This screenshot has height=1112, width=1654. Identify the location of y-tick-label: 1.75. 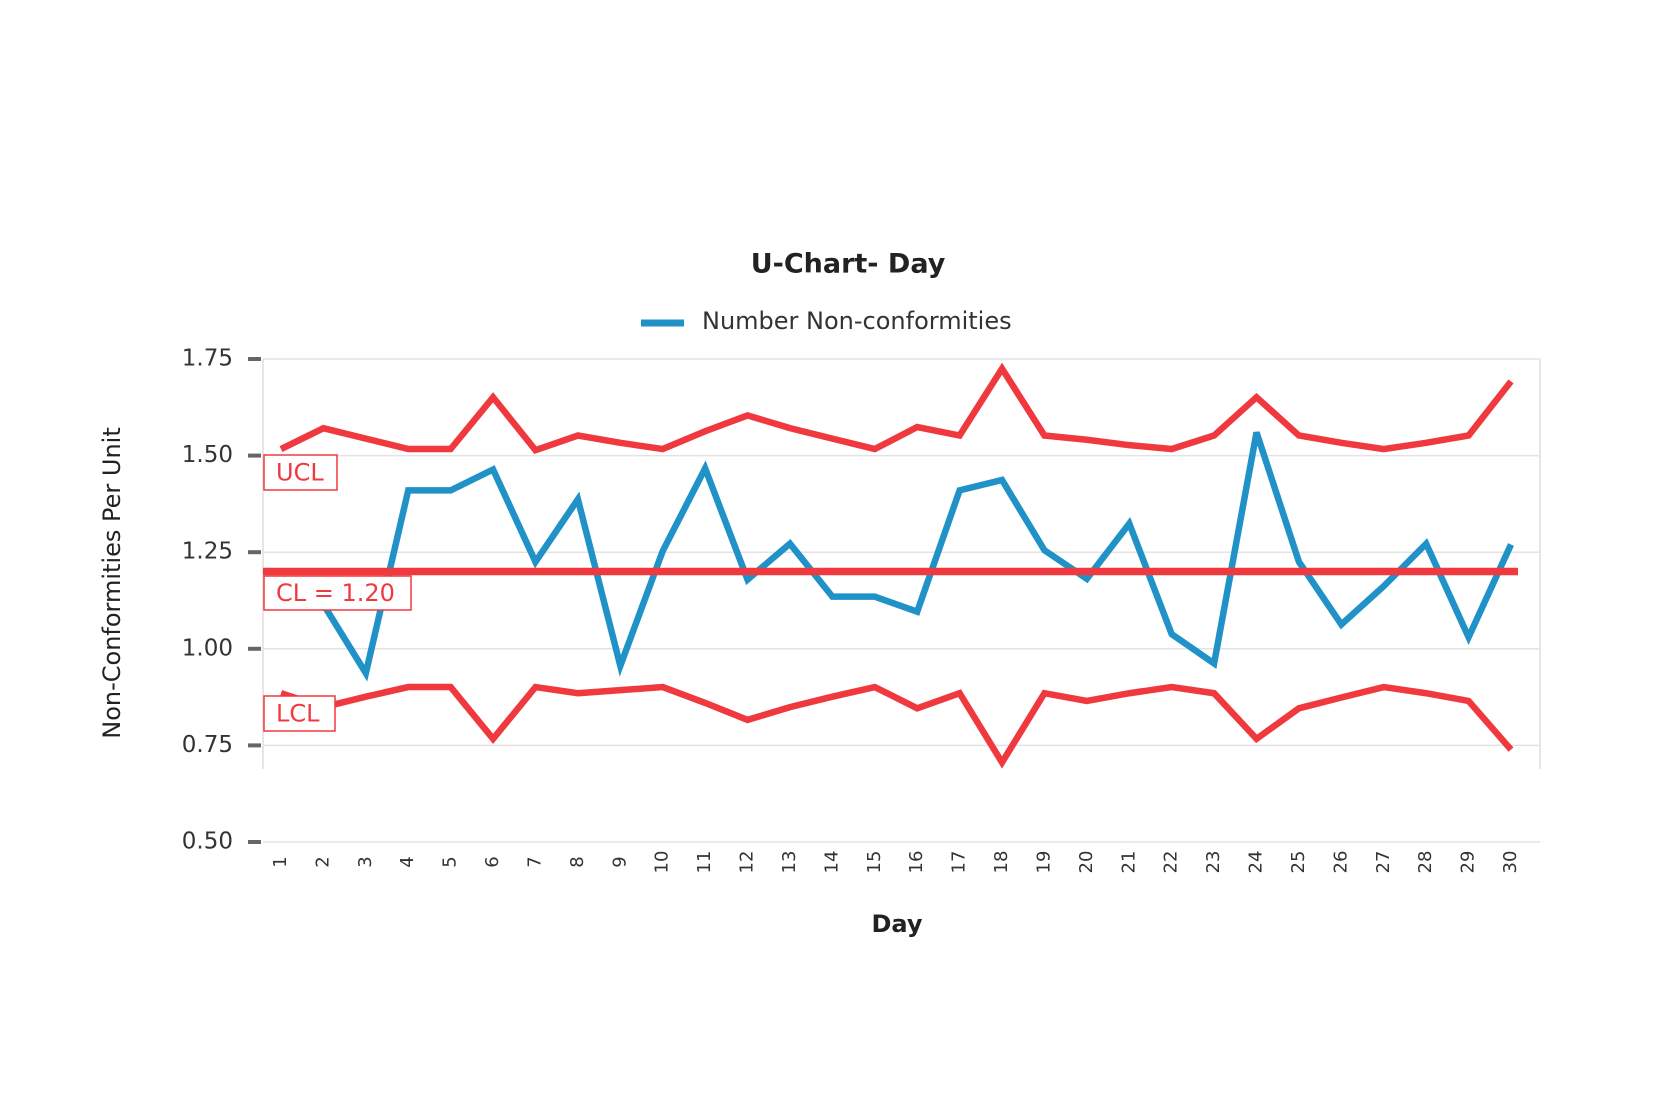
(207, 359).